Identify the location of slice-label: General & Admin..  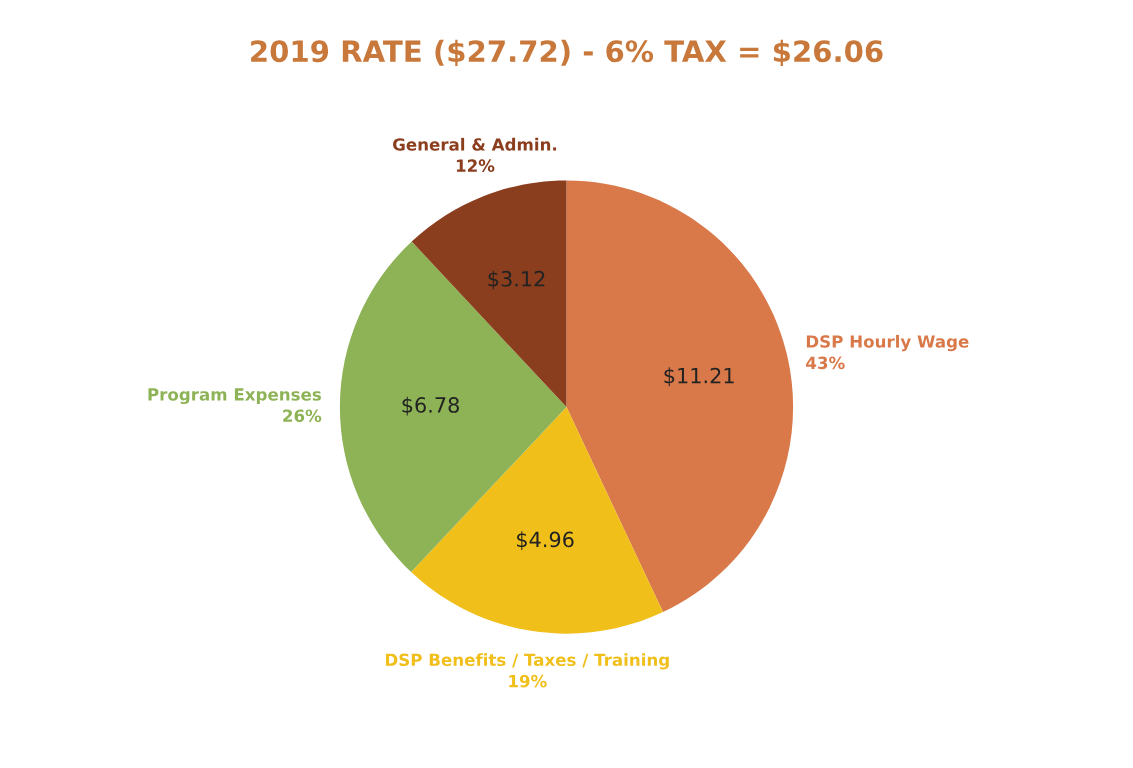
(475, 144).